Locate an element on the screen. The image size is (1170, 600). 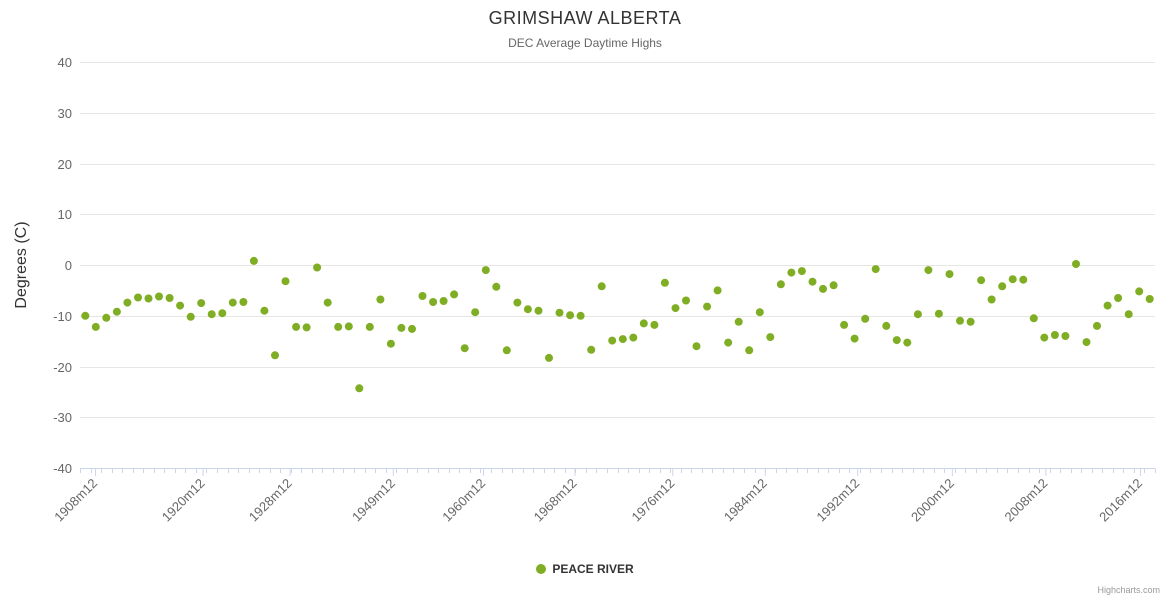
credits-link: Highcharts.com is located at coordinates (1128, 590).